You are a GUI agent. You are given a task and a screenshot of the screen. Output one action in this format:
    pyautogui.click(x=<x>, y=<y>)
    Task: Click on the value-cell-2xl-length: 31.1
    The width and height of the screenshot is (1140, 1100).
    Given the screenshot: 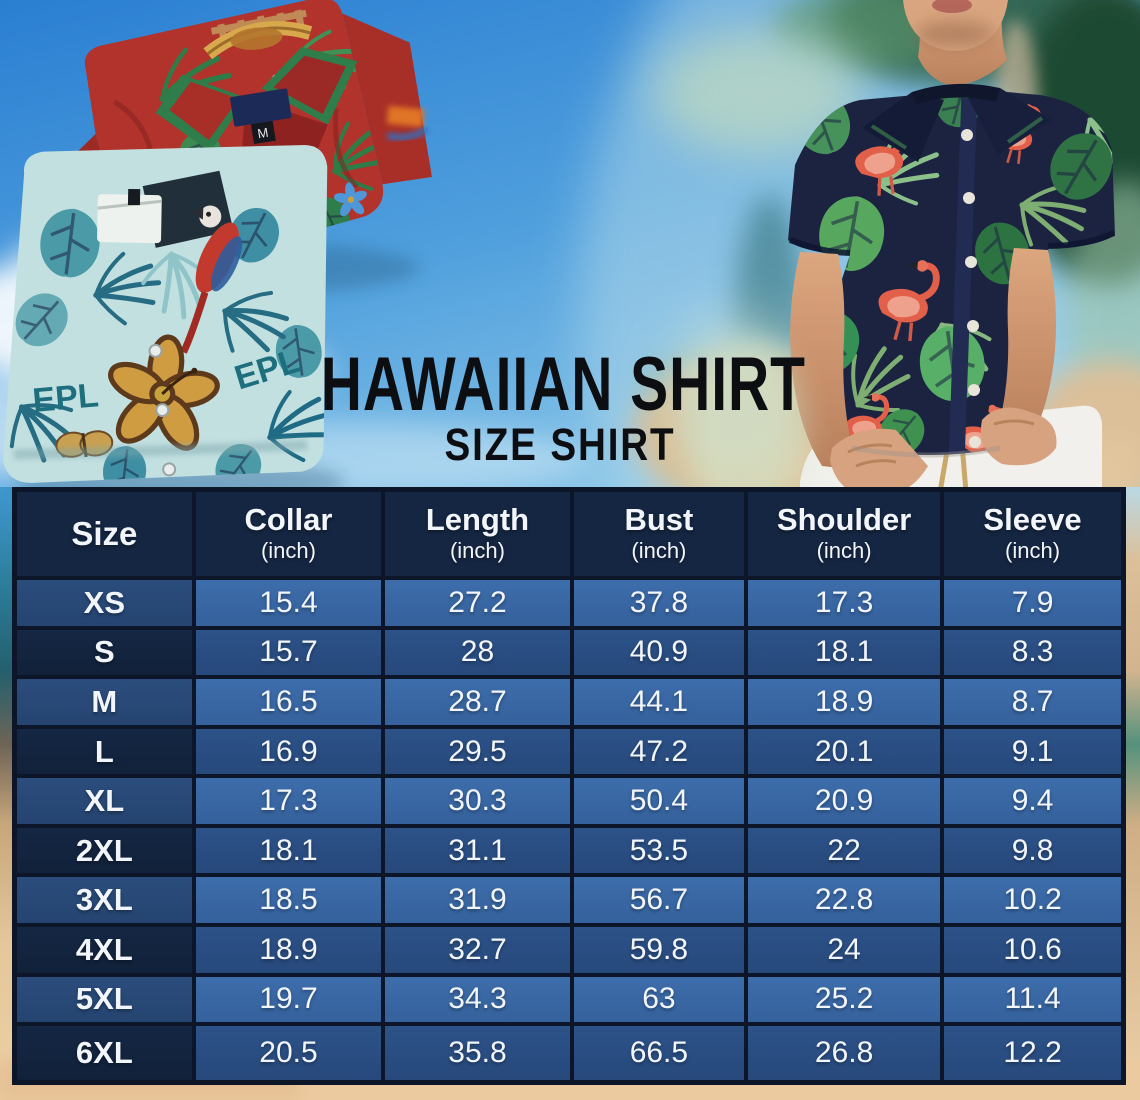 What is the action you would take?
    pyautogui.click(x=477, y=850)
    